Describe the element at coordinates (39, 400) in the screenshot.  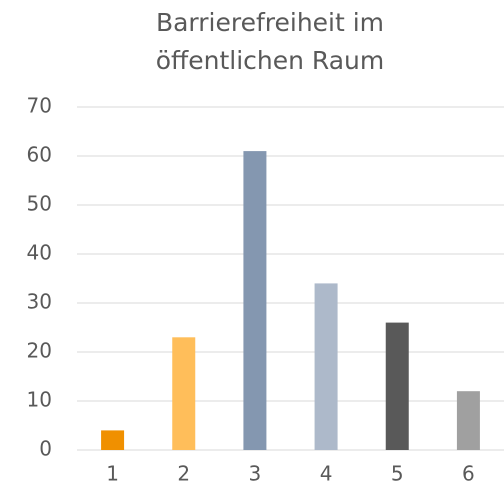
I see `y-tick-label: 10` at that location.